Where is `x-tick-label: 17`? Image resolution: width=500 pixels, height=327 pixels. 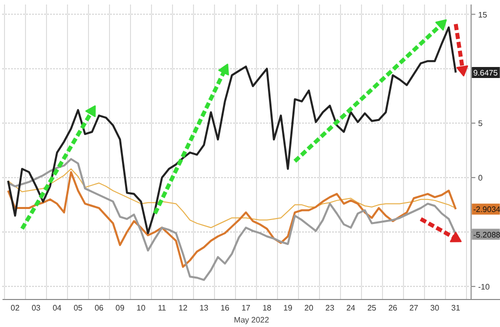
x-tick-label: 17 is located at coordinates (246, 308).